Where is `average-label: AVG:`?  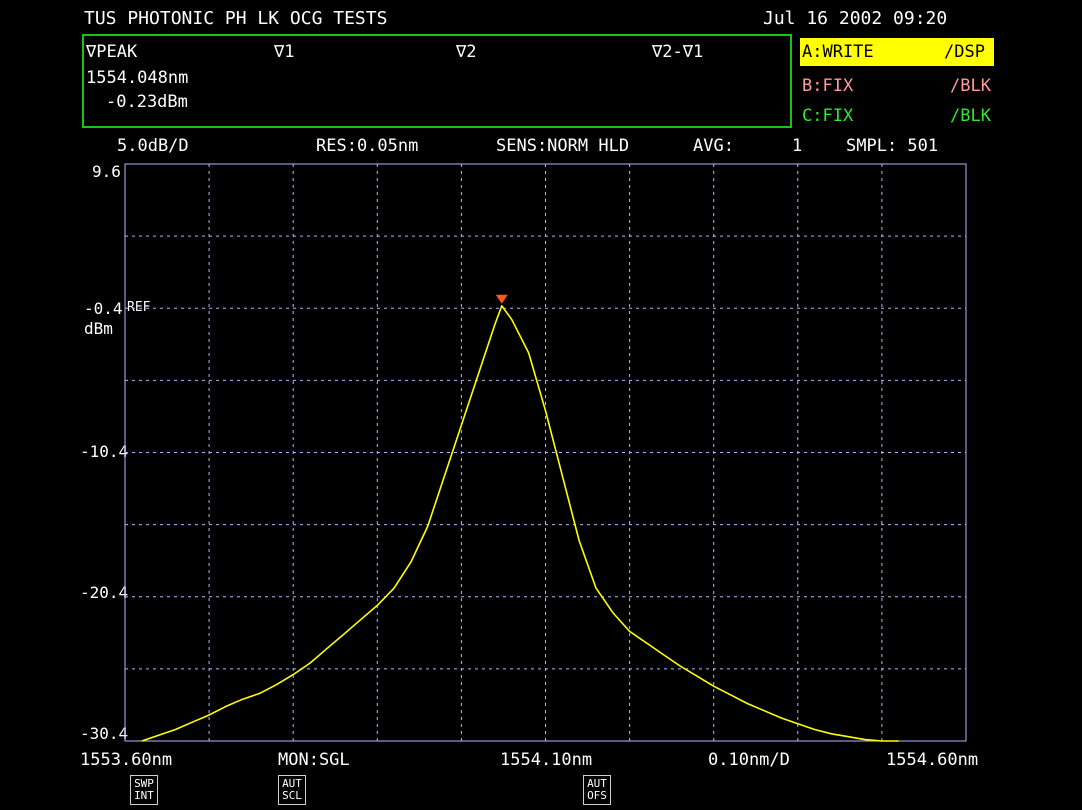 average-label: AVG: is located at coordinates (713, 146).